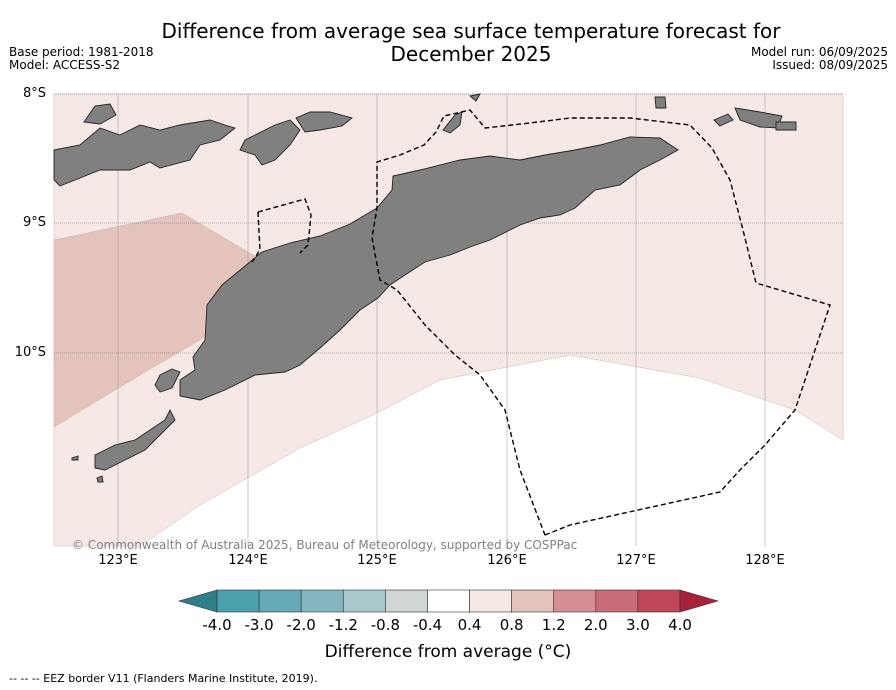 This screenshot has width=896, height=690. What do you see at coordinates (595, 625) in the screenshot?
I see `colorbar-tick-label: 2.0` at bounding box center [595, 625].